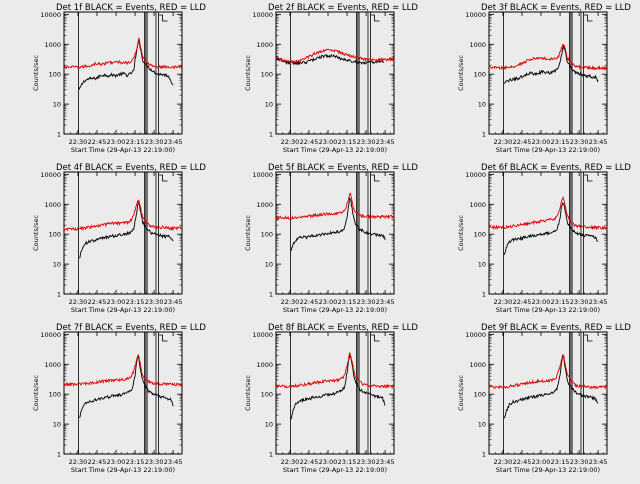  I want to click on chart-title: Det 4f BLACK = Events, RED = LLD, so click(131, 168).